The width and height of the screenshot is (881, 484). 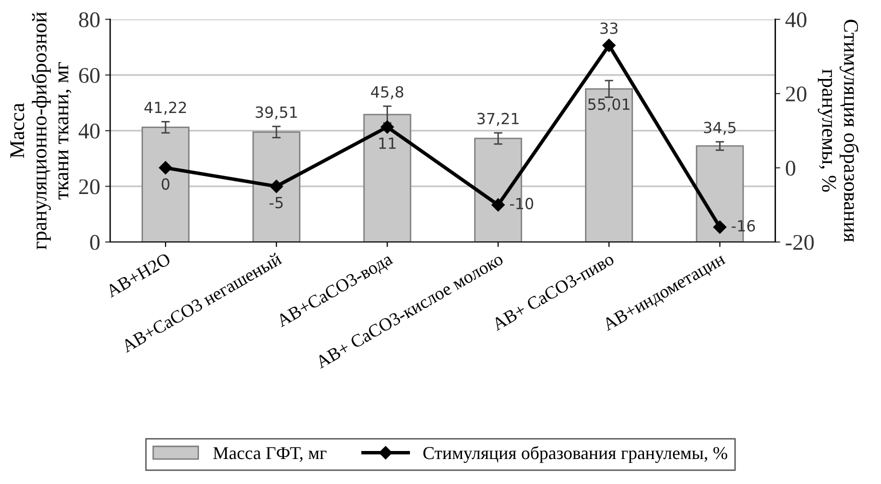 I want to click on data-label: -16, so click(x=743, y=226).